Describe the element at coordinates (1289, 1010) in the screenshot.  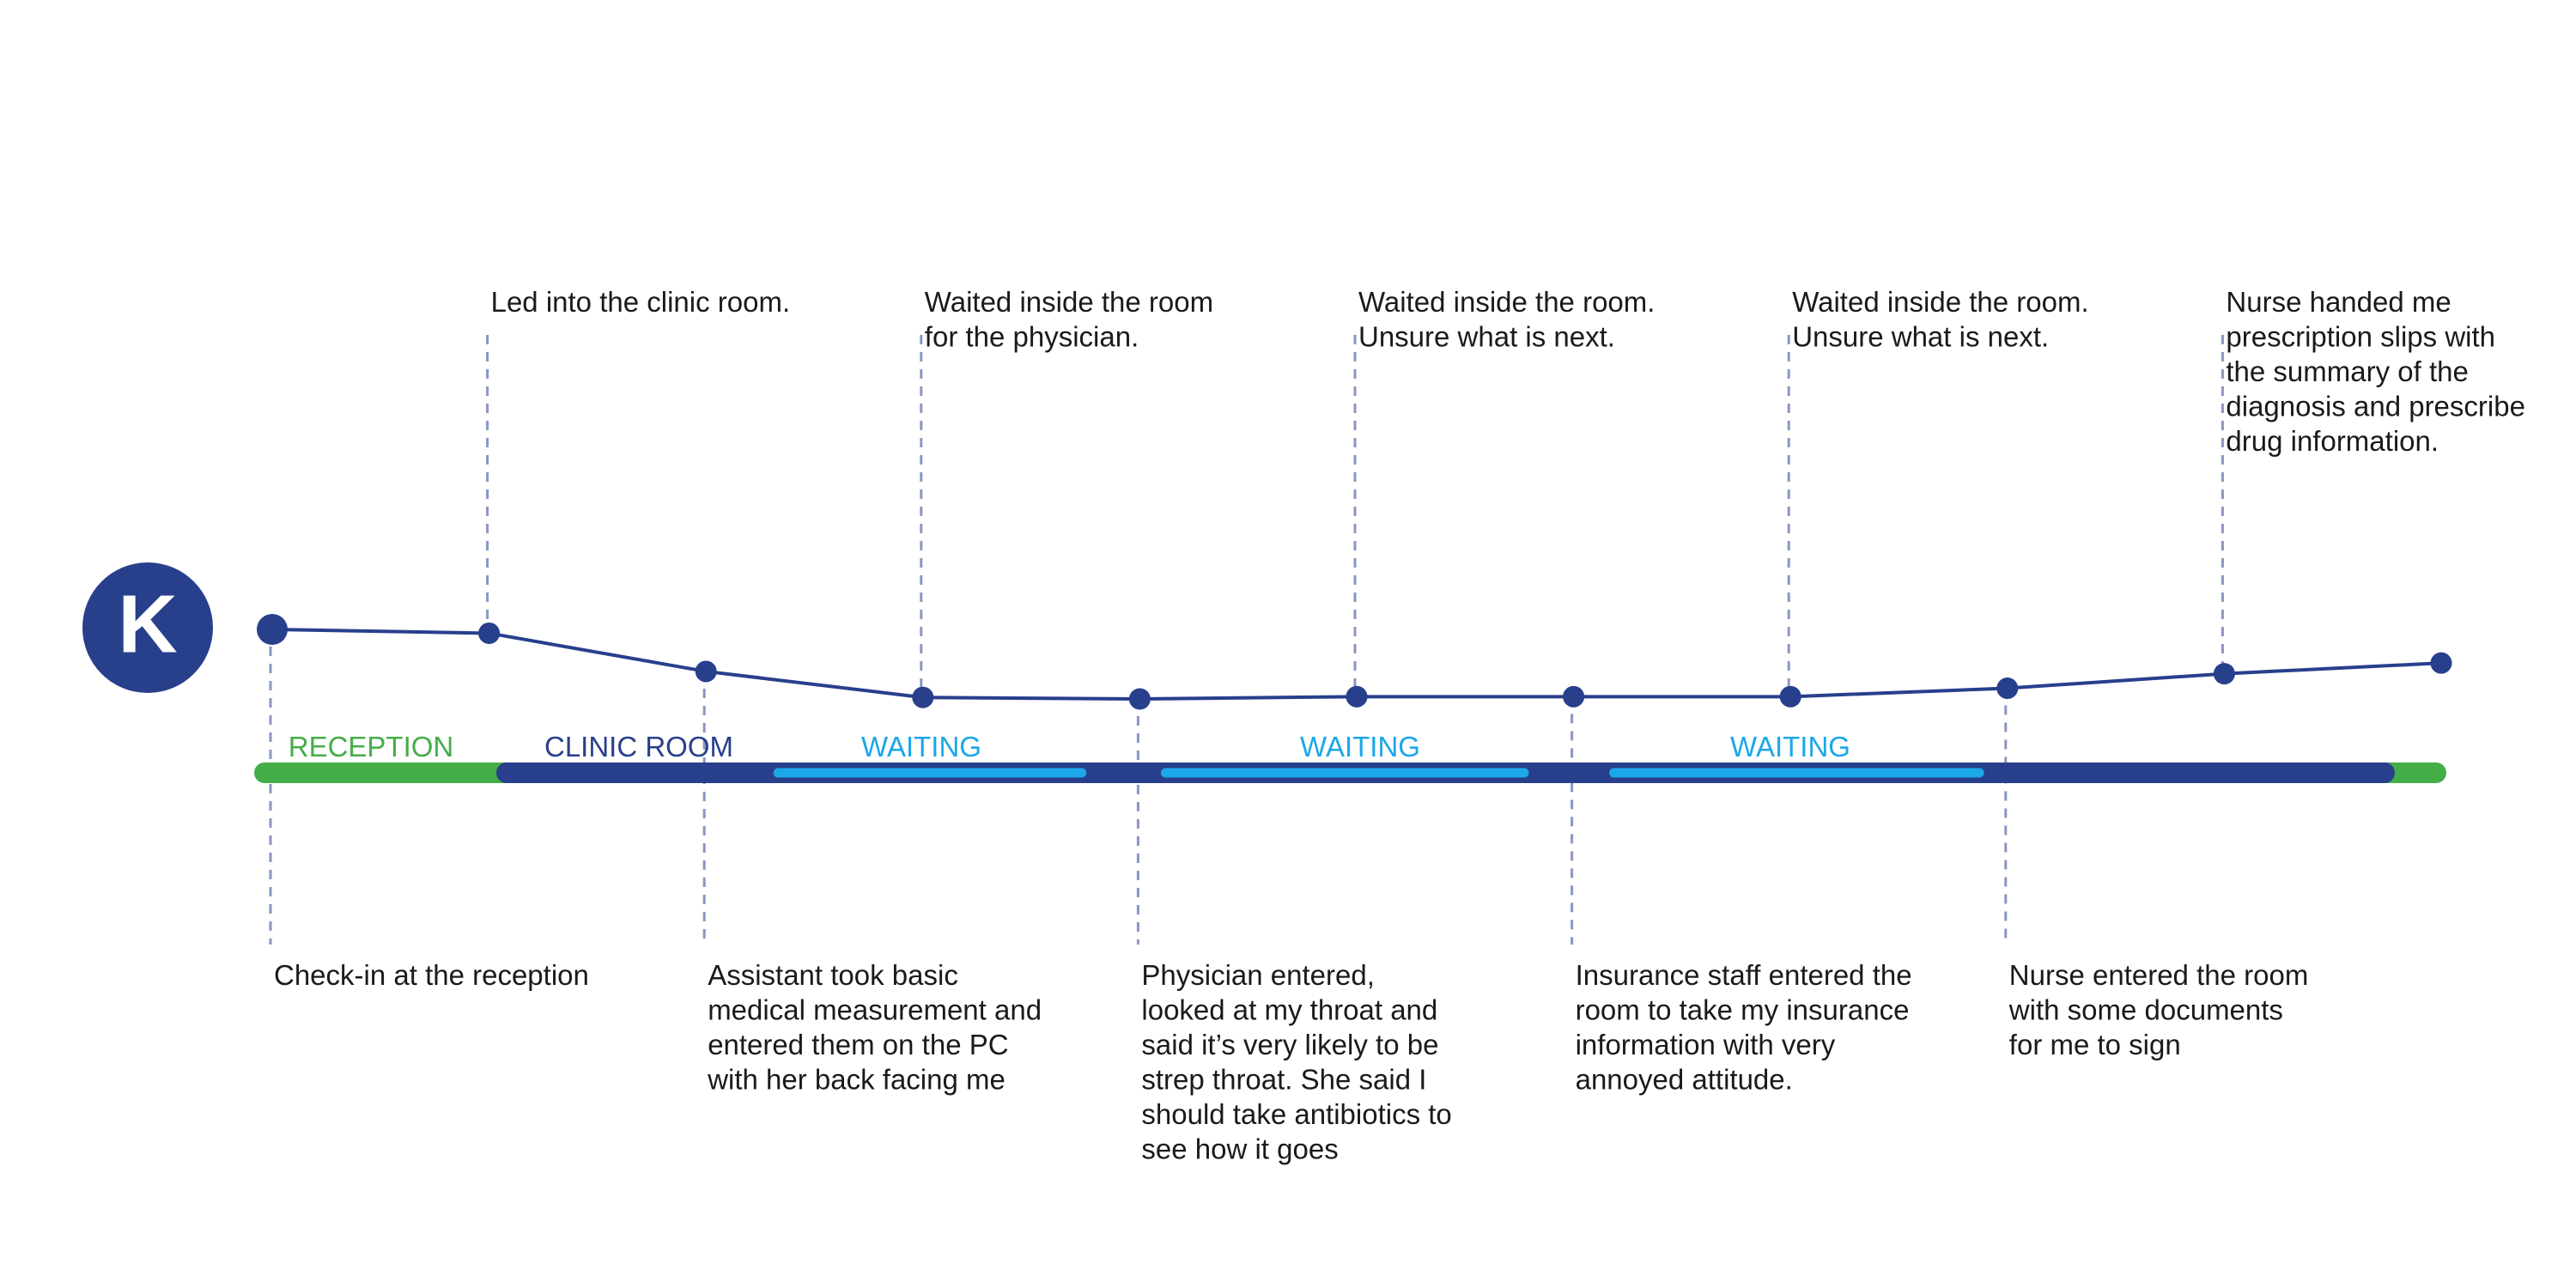
I see `step-note-line: looked at my throat and` at that location.